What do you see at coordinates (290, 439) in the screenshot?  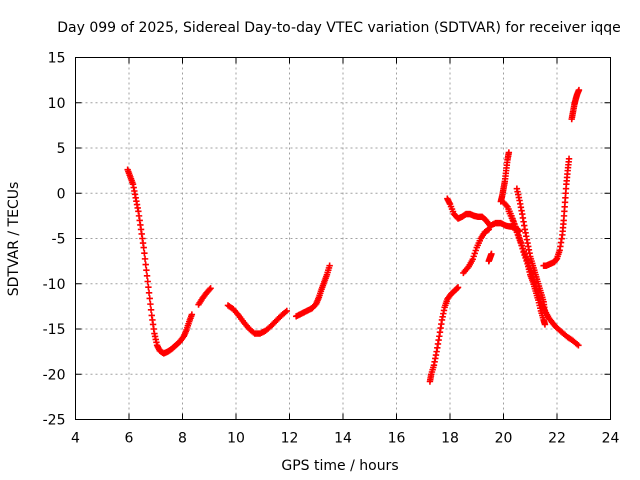 I see `x-tick-label: 12` at bounding box center [290, 439].